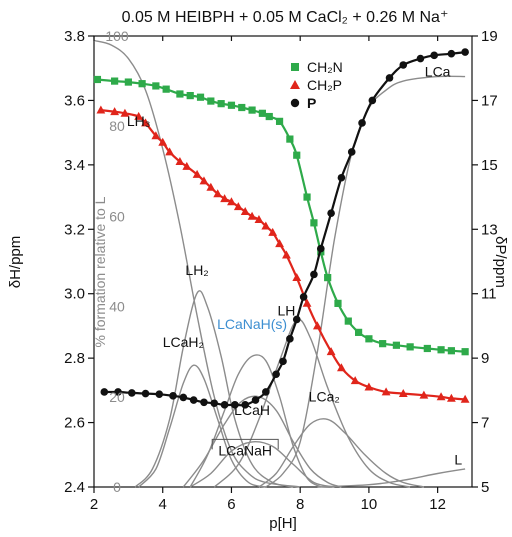  I want to click on x-tick-label: 6, so click(231, 504).